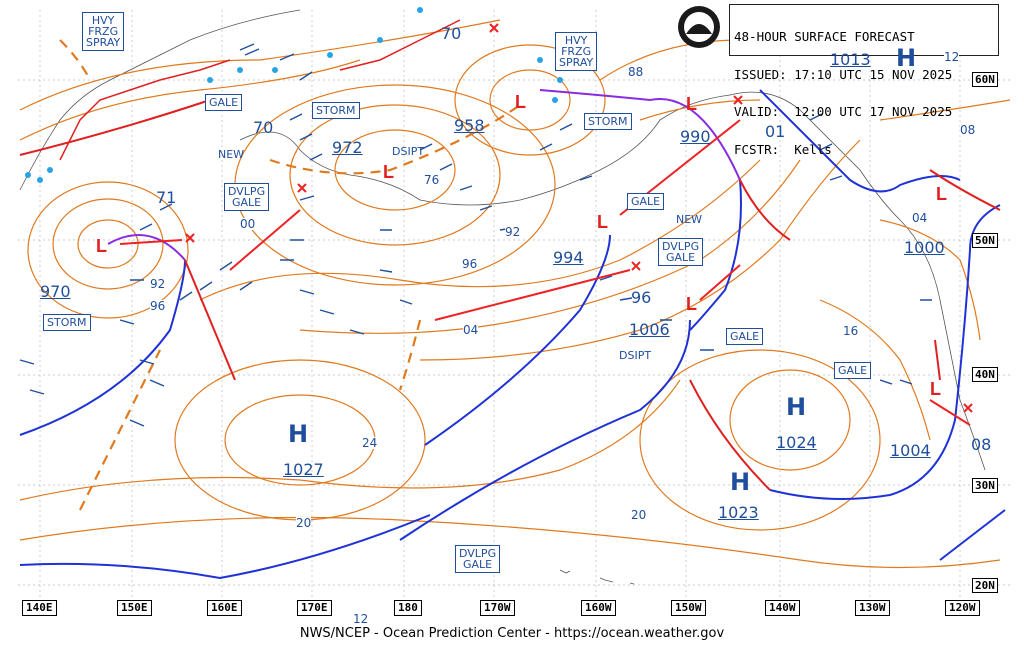 The height and width of the screenshot is (652, 1024). What do you see at coordinates (469, 125) in the screenshot?
I see `low-pressure-value: 958` at bounding box center [469, 125].